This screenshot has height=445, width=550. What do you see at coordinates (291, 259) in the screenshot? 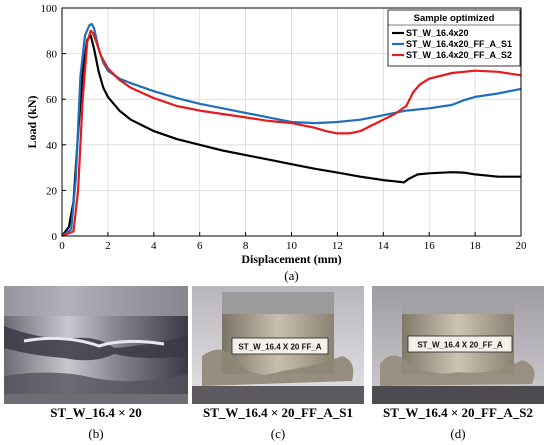
I see `x-axis-label: Displacement (mm)` at bounding box center [291, 259].